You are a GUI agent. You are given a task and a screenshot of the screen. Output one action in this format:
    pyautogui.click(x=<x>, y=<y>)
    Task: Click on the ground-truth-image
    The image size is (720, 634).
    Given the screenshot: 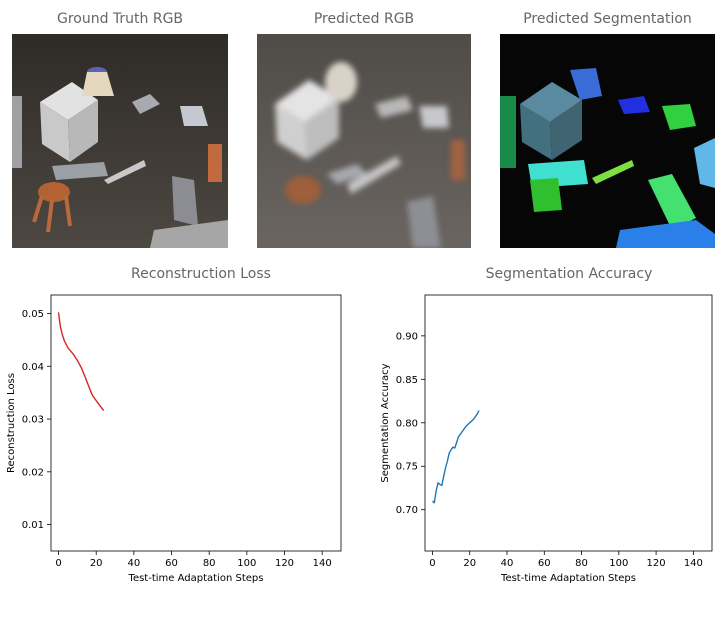 What is the action you would take?
    pyautogui.click(x=120, y=141)
    